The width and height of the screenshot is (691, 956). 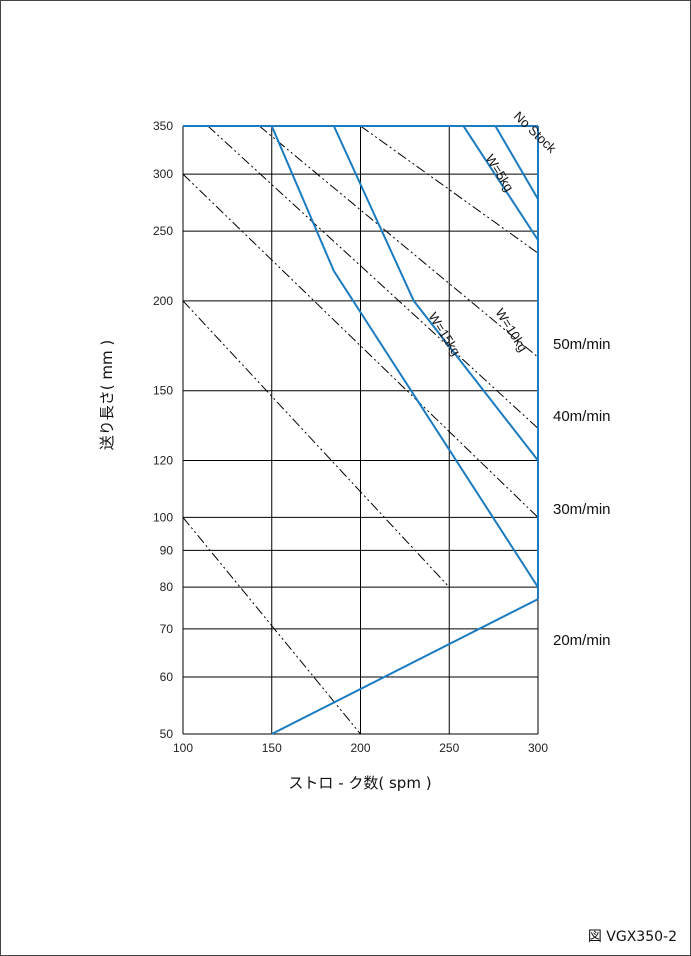 What do you see at coordinates (582, 640) in the screenshot?
I see `speed-label: 20m/min` at bounding box center [582, 640].